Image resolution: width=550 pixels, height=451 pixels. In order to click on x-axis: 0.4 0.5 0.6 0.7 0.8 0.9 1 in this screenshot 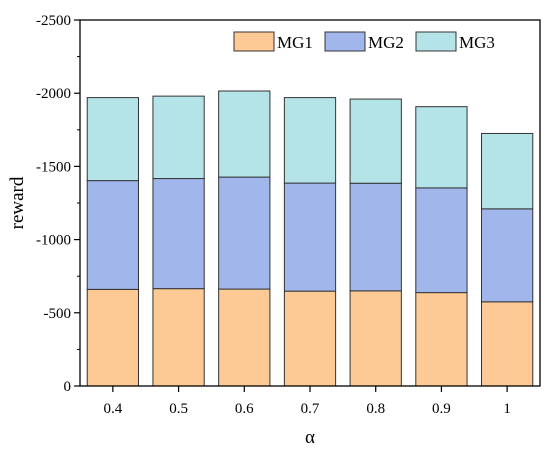, I will do `click(307, 401)`.